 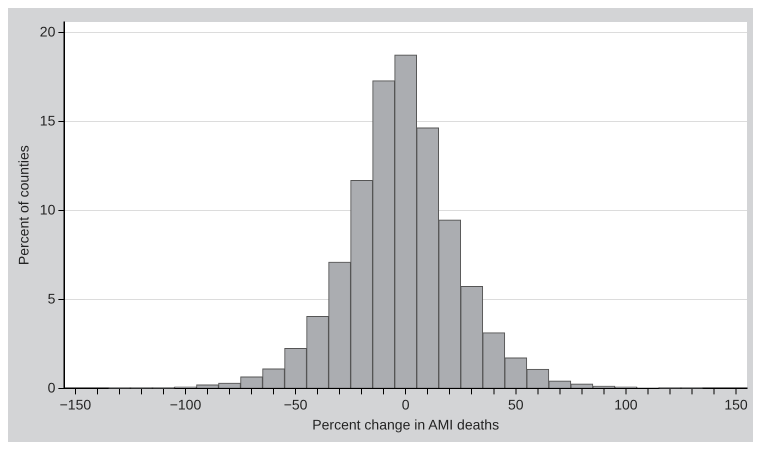 I want to click on y-tick-label: 5, so click(x=52, y=298).